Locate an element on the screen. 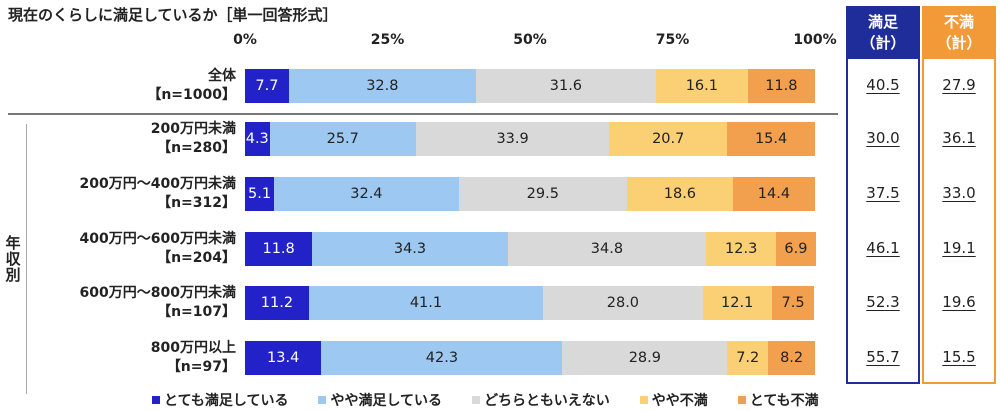 Image resolution: width=1000 pixels, height=411 pixels. bar-segment: 29.5 is located at coordinates (542, 194).